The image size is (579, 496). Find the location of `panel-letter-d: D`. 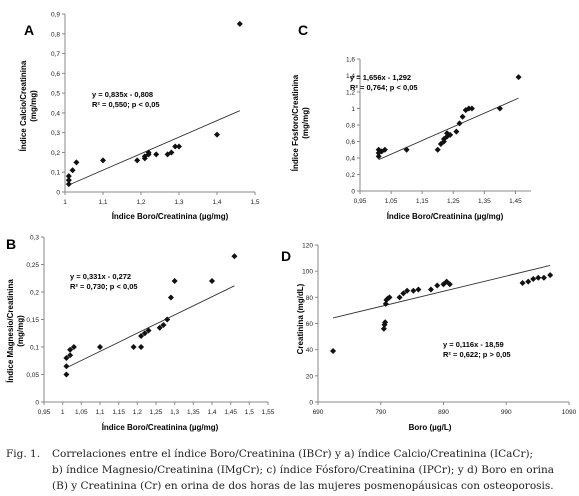

panel-letter-d: D is located at coordinates (286, 256).